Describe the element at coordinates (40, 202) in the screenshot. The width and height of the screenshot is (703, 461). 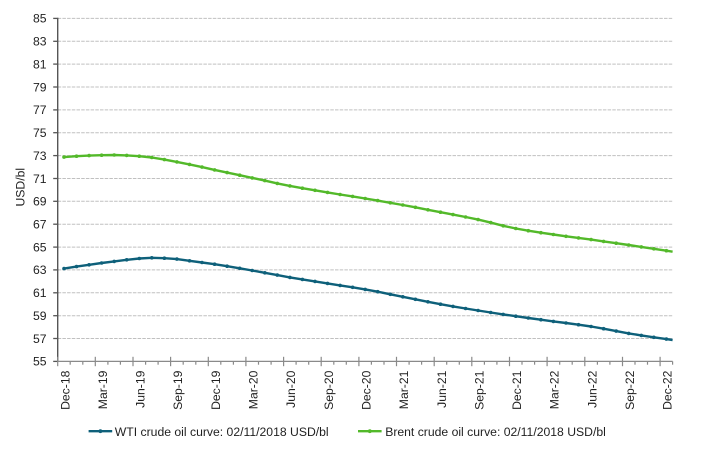
I see `svg-text: 69` at that location.